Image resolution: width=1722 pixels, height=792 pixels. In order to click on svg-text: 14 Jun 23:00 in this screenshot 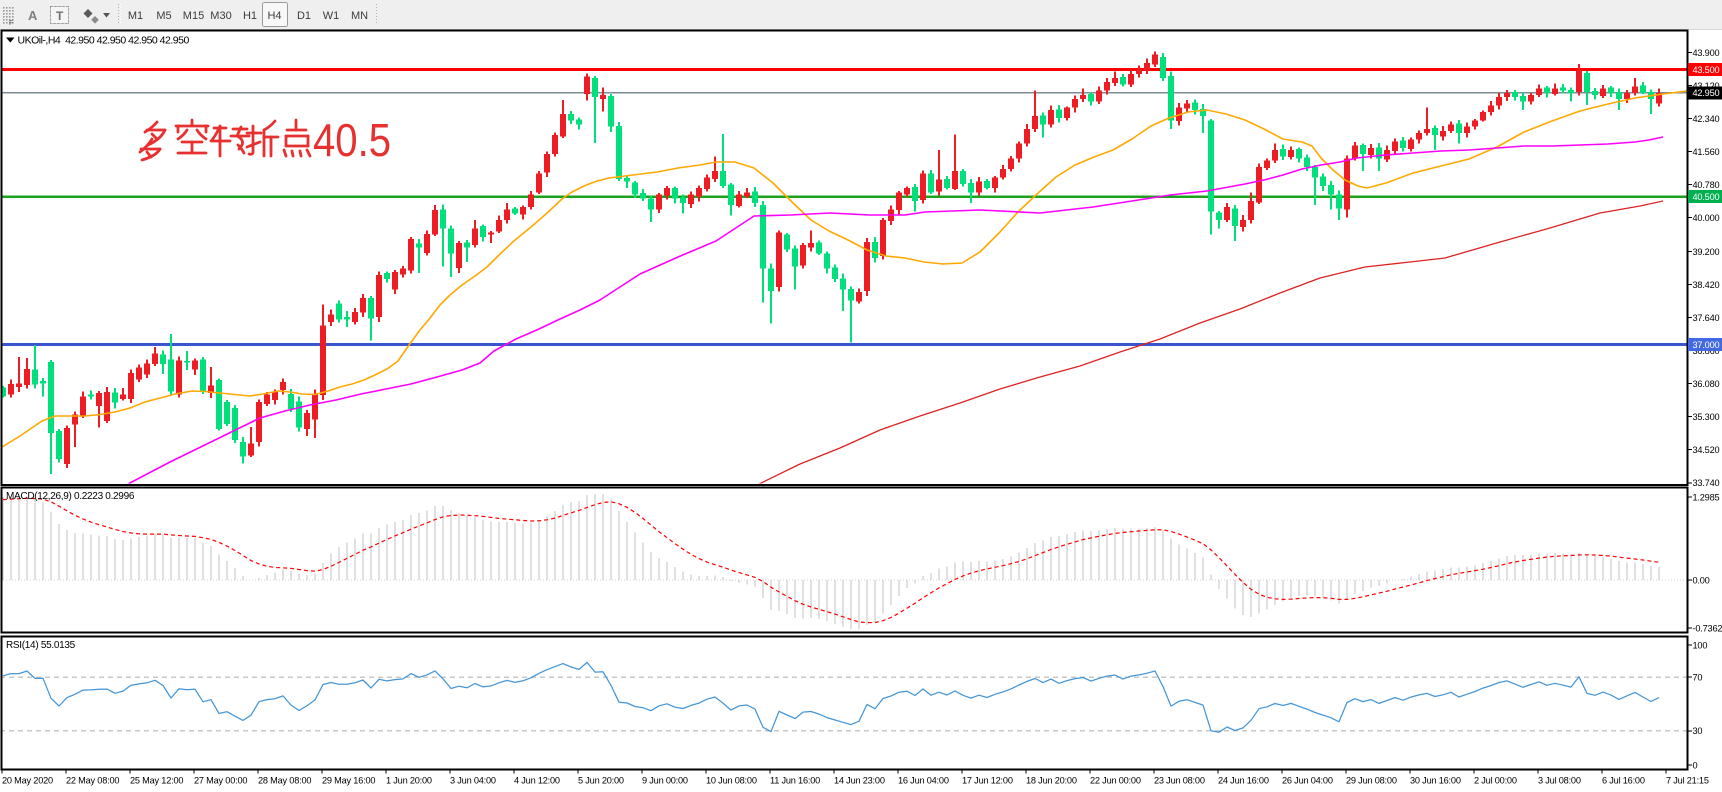, I will do `click(859, 781)`.